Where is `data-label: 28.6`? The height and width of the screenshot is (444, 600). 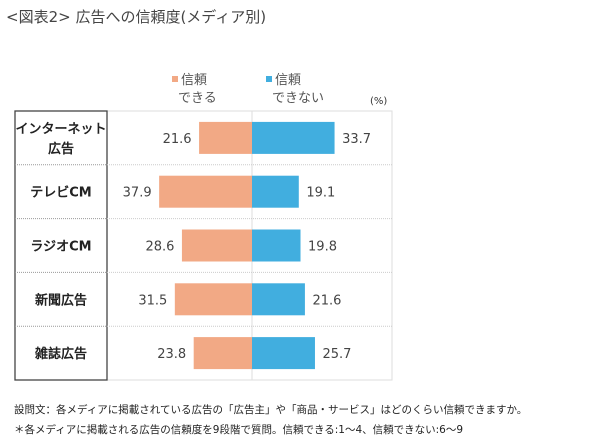 data-label: 28.6 is located at coordinates (159, 247).